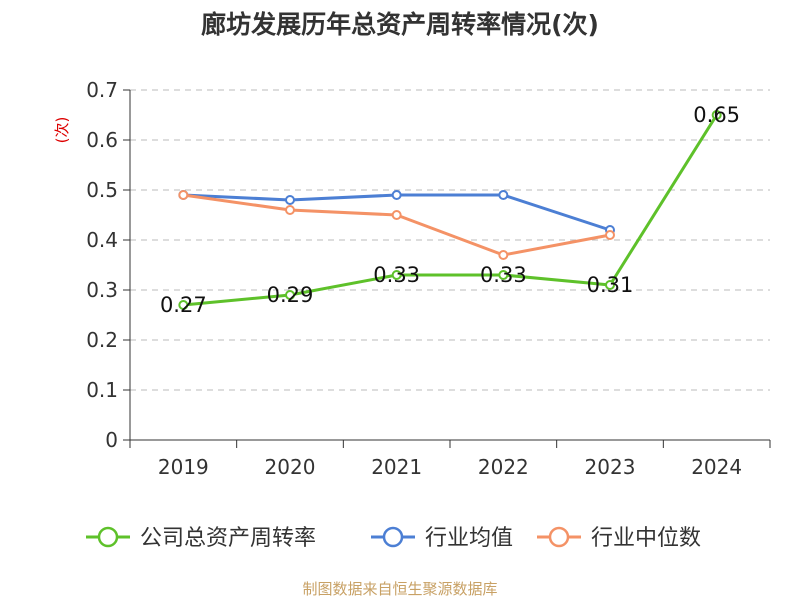 The height and width of the screenshot is (600, 800). What do you see at coordinates (102, 240) in the screenshot?
I see `y-tick-label: 0.4` at bounding box center [102, 240].